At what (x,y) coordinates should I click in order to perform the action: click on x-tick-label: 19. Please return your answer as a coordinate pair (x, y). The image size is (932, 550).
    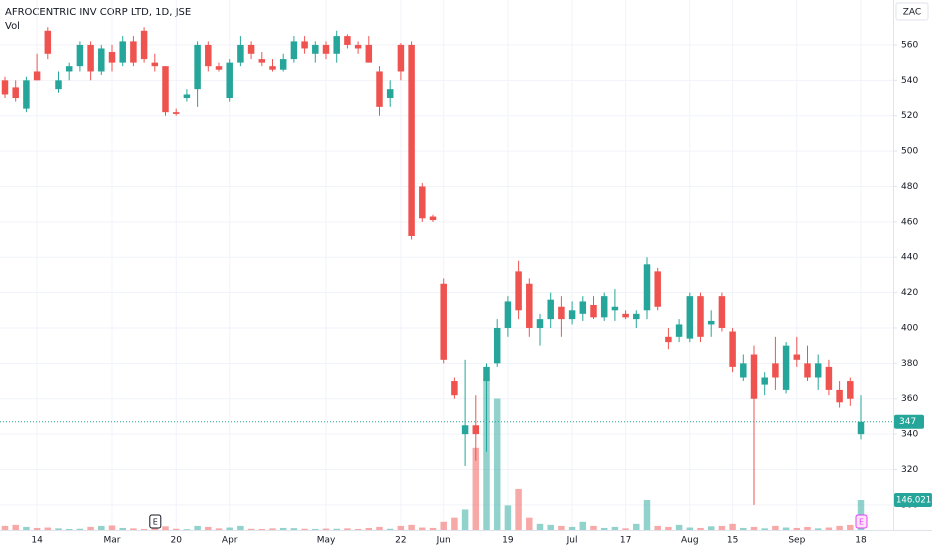
    Looking at the image, I should click on (508, 541).